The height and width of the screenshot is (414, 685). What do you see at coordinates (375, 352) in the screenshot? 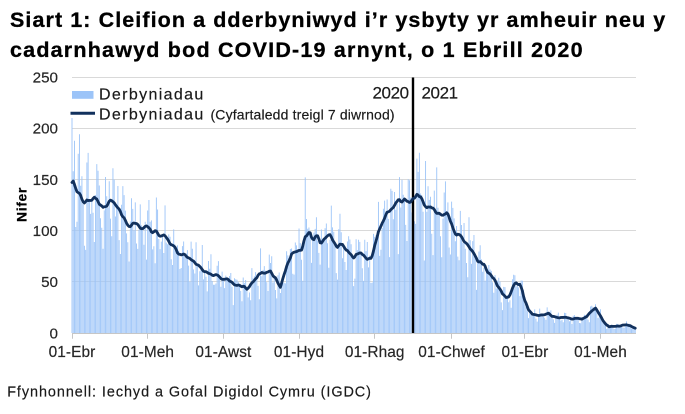
I see `svg-text: 01-Rhag` at bounding box center [375, 352].